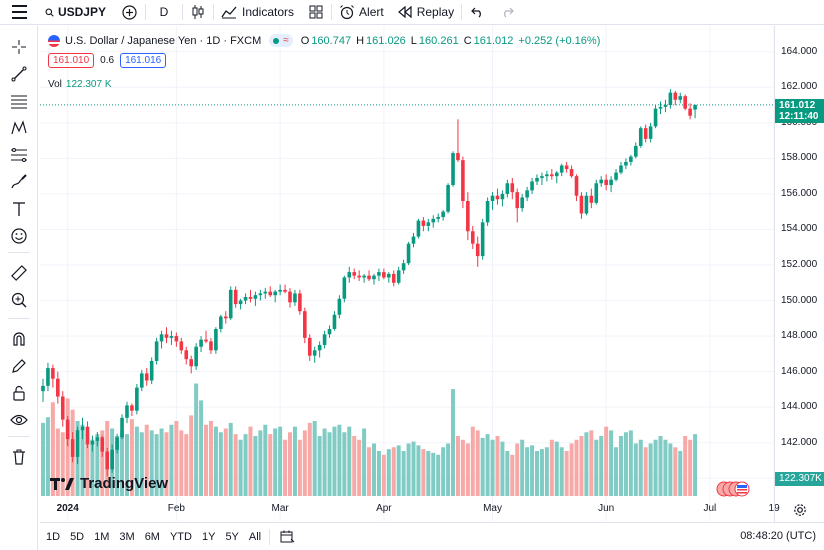 This screenshot has width=824, height=550. What do you see at coordinates (71, 60) in the screenshot?
I see `sell-button: 161.010` at bounding box center [71, 60].